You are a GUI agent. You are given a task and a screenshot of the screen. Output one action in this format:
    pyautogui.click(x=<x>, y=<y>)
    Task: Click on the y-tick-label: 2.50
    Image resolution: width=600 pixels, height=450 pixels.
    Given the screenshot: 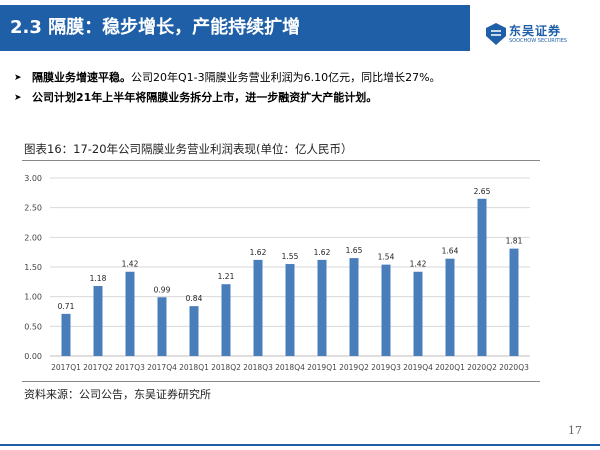 What is the action you would take?
    pyautogui.click(x=33, y=208)
    